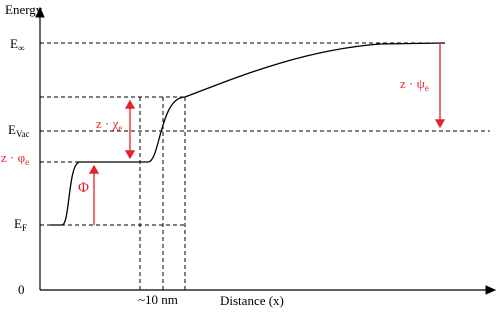 The width and height of the screenshot is (500, 314). I want to click on work-function-label: Φ, so click(83, 188).